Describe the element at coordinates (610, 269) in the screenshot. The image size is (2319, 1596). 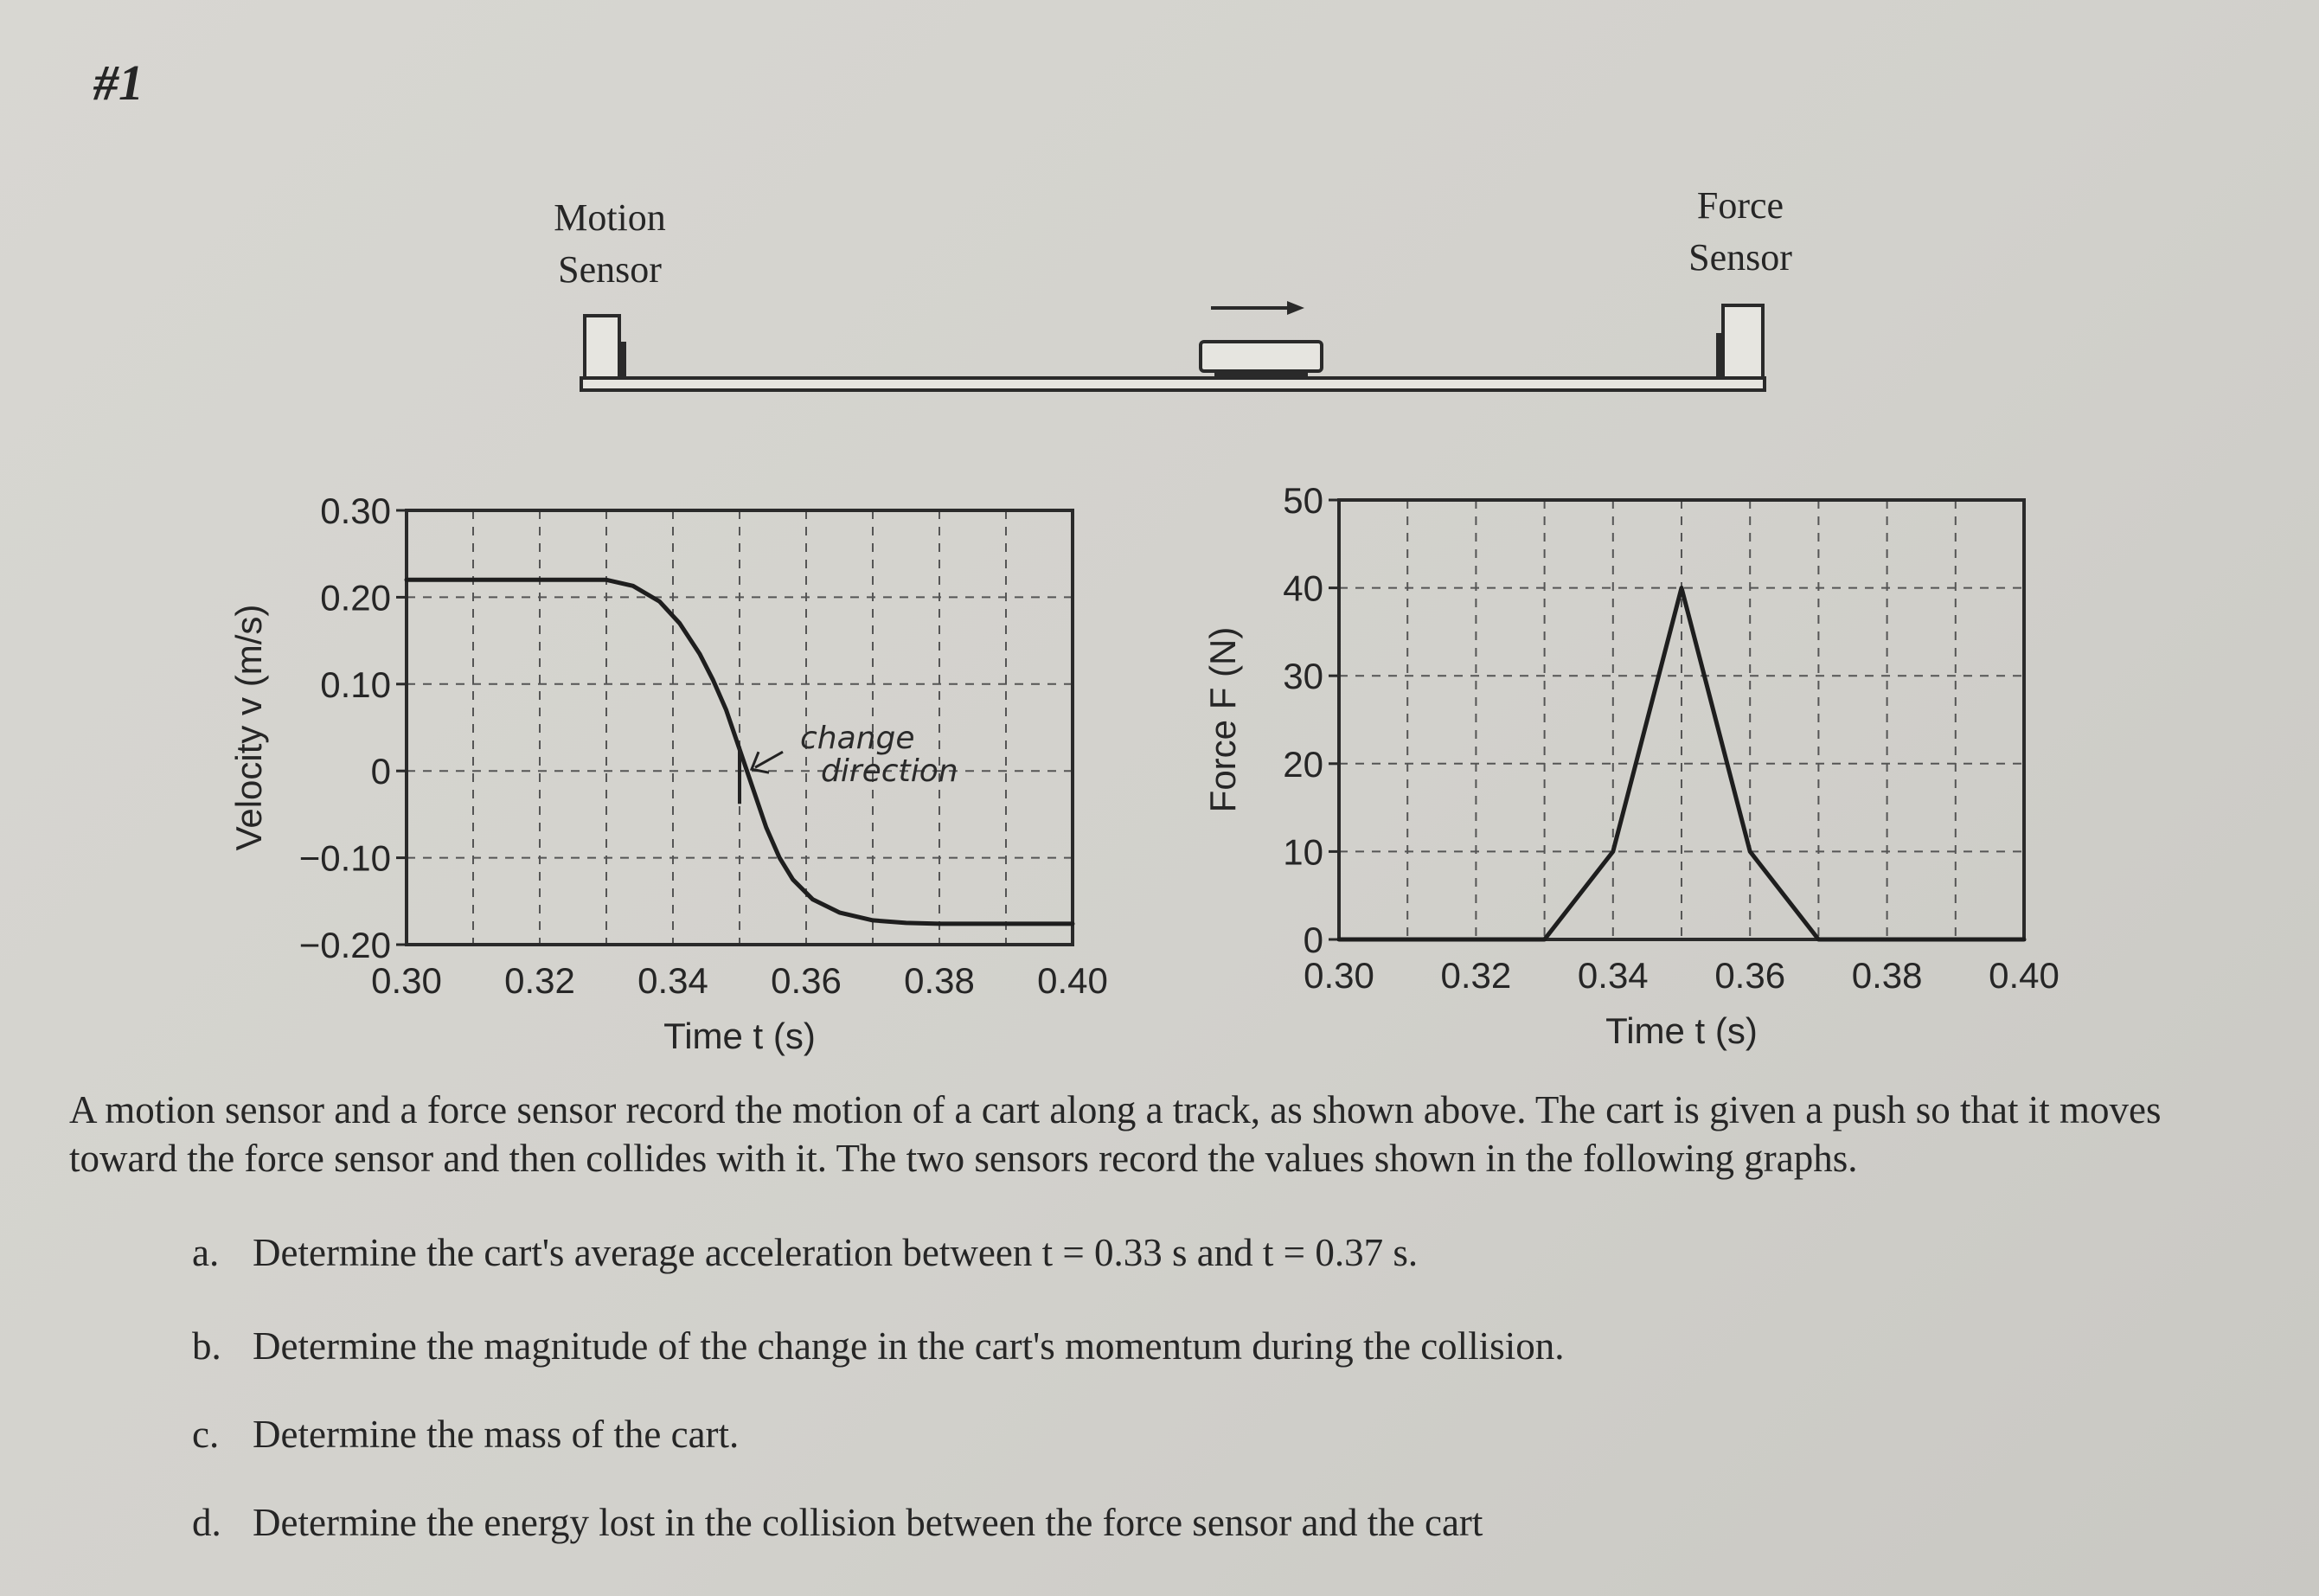
I see `motion-sensor-label-line2: Sensor` at that location.